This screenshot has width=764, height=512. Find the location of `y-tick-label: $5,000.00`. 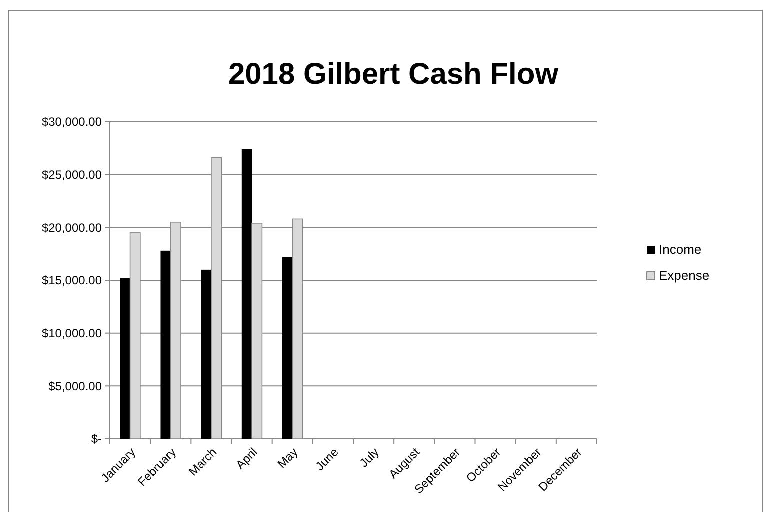

y-tick-label: $5,000.00 is located at coordinates (75, 386).